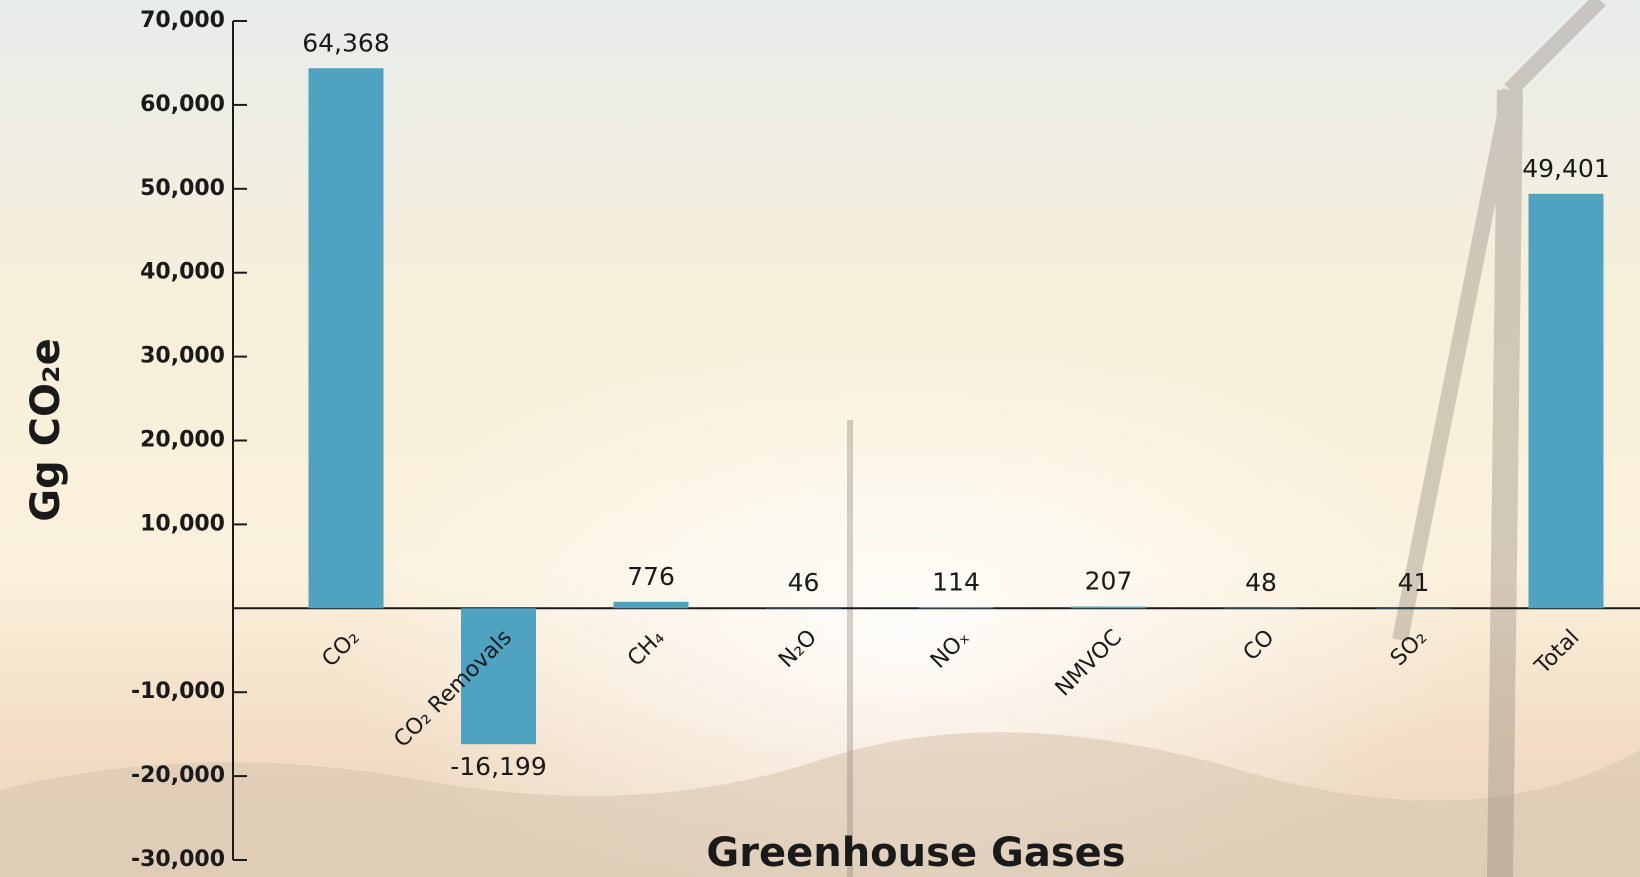 The width and height of the screenshot is (1640, 877). I want to click on y-tick-label: 30,000, so click(182, 356).